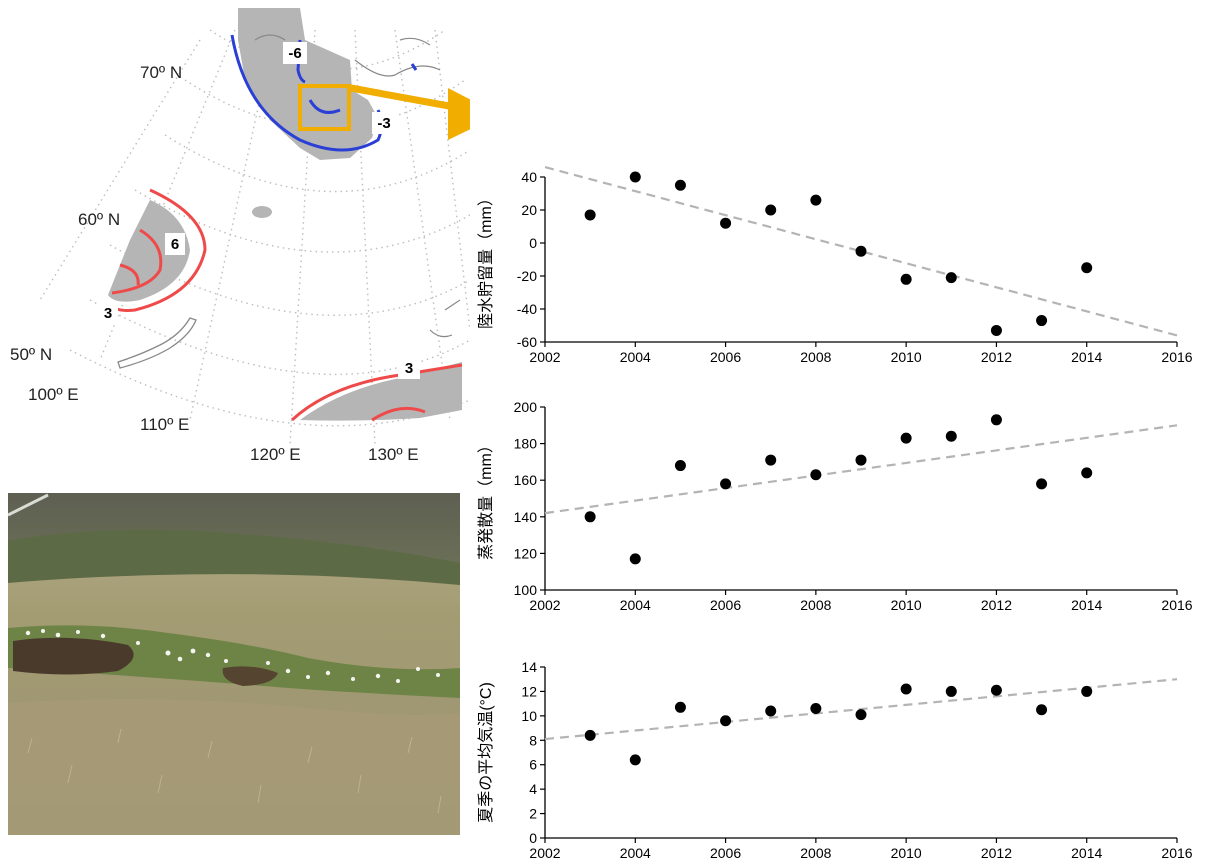 This screenshot has height=865, width=1209. What do you see at coordinates (129, 274) in the screenshot?
I see `contour-6-inner` at bounding box center [129, 274].